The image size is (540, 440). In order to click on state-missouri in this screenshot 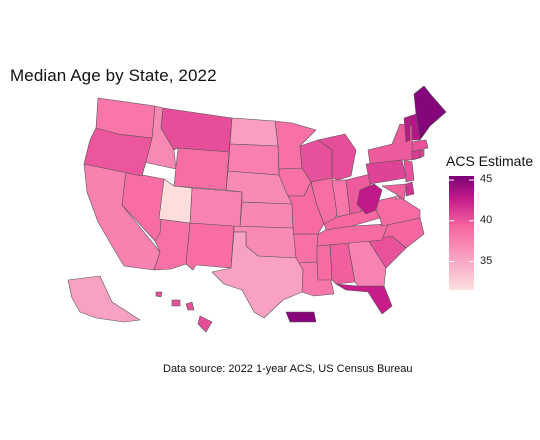, I will do `click(305, 208)`.